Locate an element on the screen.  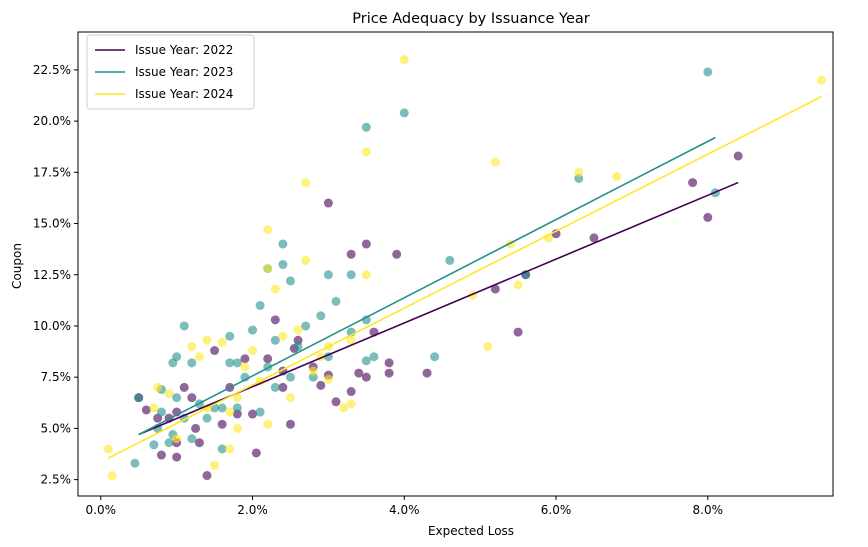
legend-label-2022: Issue Year: 2022 is located at coordinates (184, 50).